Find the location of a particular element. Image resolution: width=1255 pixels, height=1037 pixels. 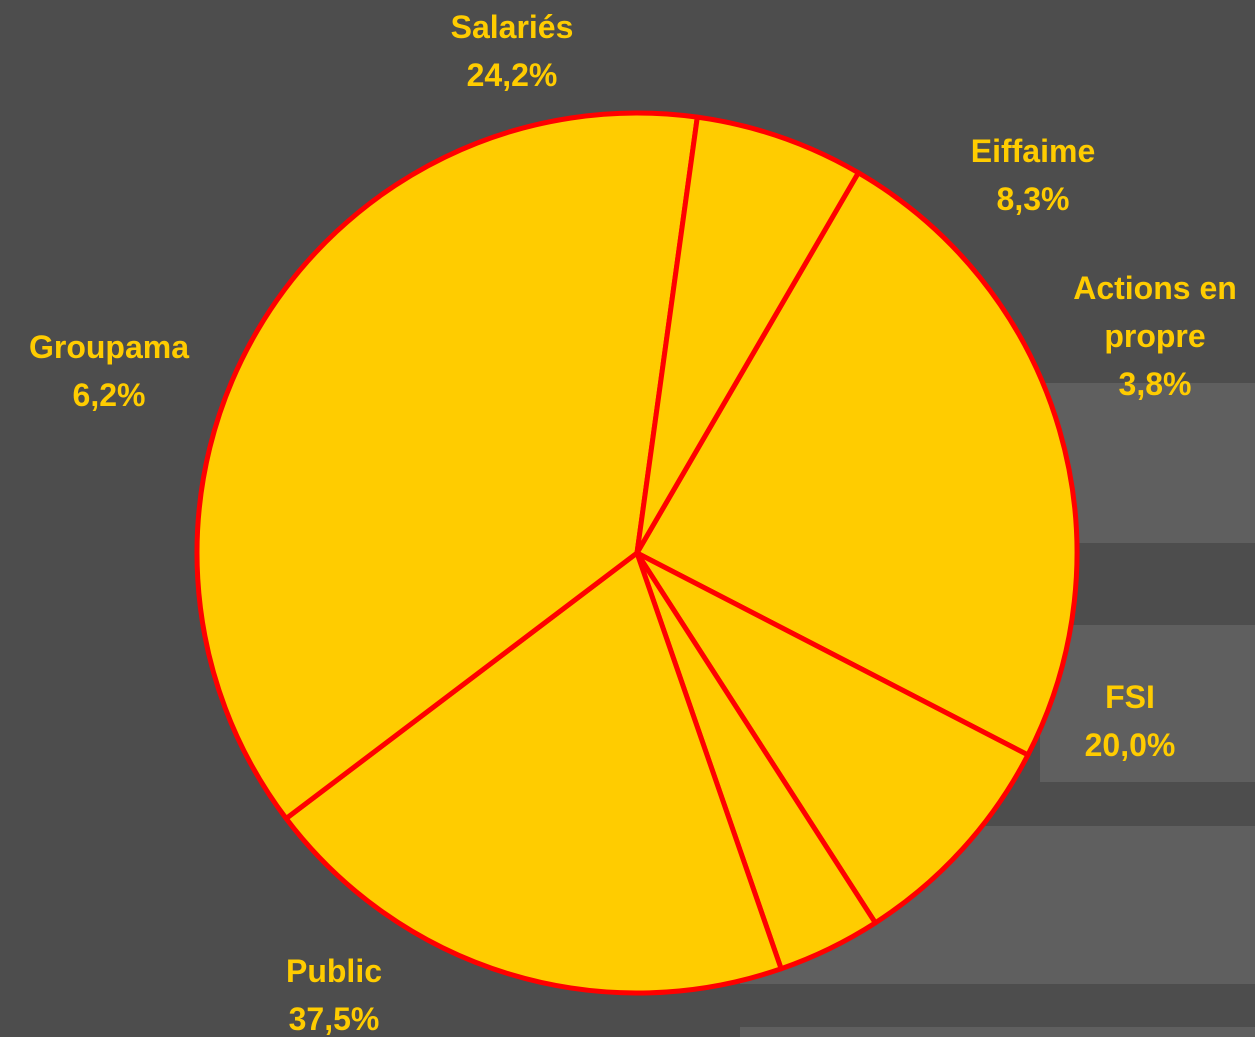

label-fsi: FSI 20,0% is located at coordinates (1130, 721).